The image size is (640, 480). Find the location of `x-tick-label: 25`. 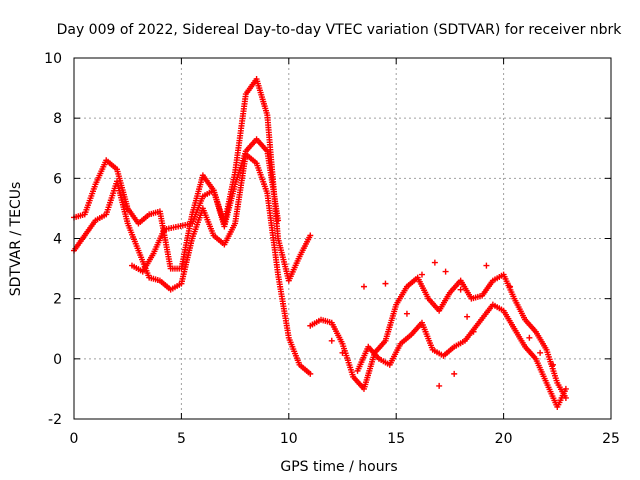

x-tick-label: 25 is located at coordinates (611, 439).